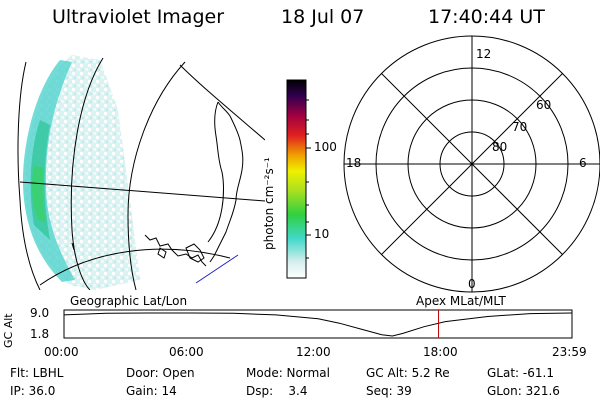 This screenshot has width=600, height=400. I want to click on app-title: Ultraviolet Imager, so click(138, 17).